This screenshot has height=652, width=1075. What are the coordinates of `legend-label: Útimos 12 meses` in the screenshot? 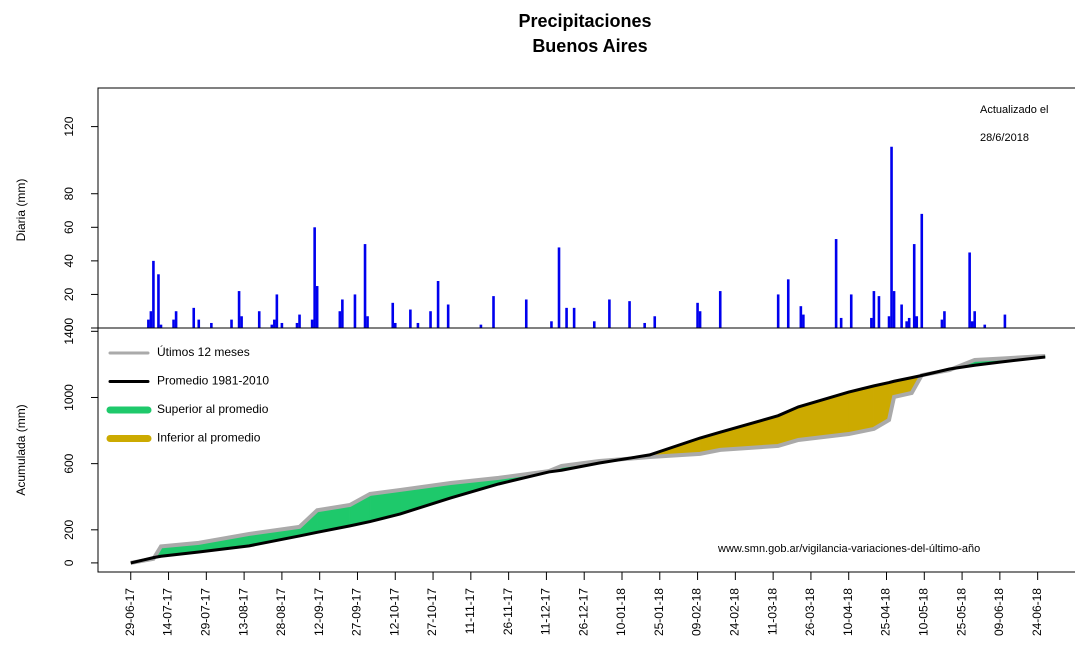 It's located at (203, 351).